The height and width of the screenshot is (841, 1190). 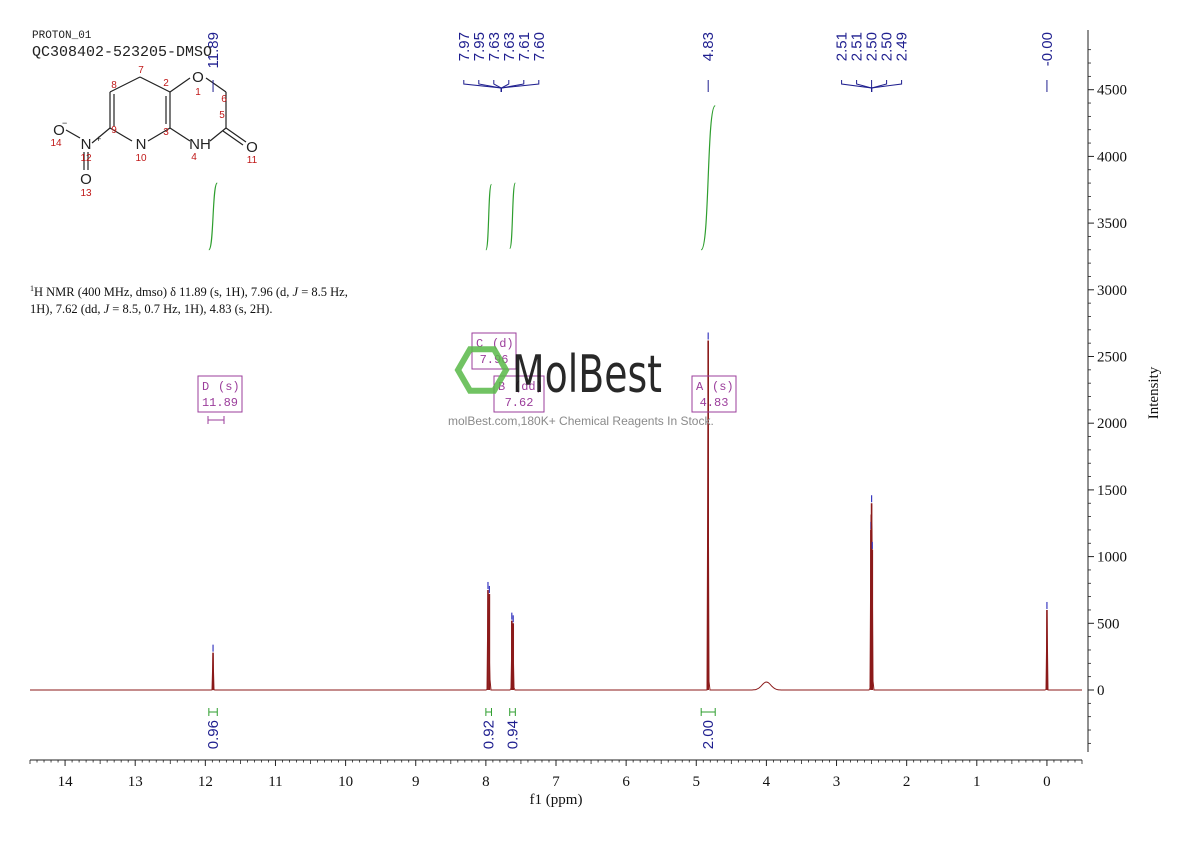 I want to click on x-tick-label: 1, so click(x=977, y=782).